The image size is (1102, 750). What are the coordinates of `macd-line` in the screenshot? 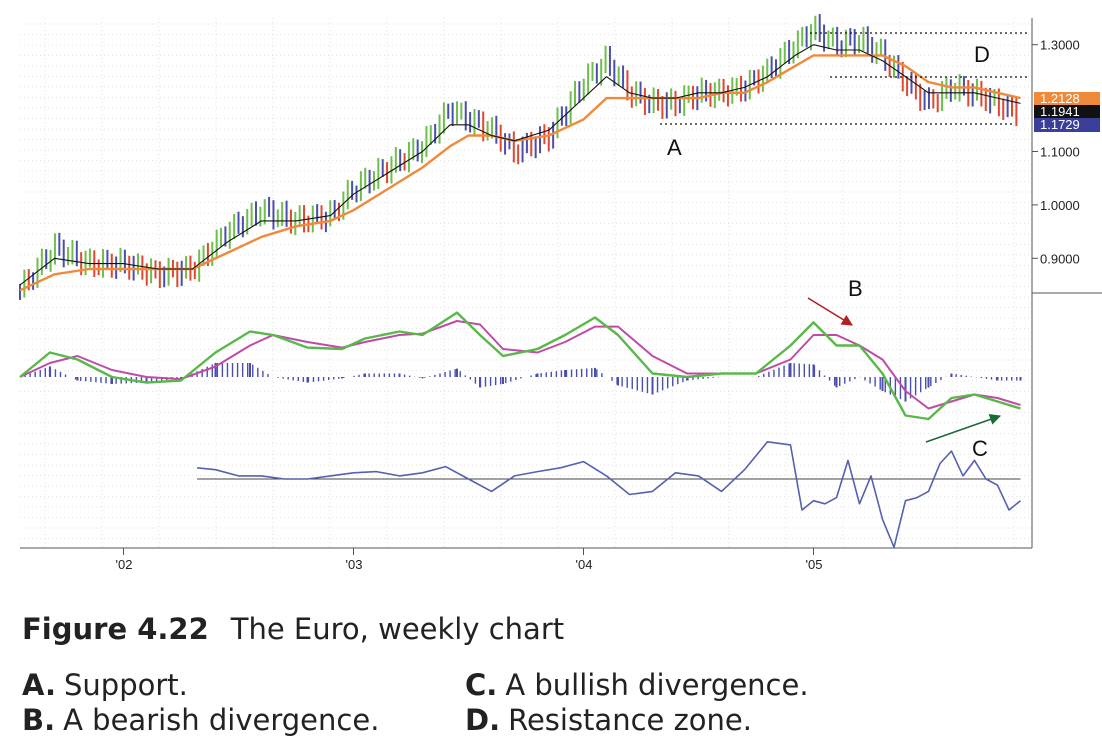 It's located at (520, 366).